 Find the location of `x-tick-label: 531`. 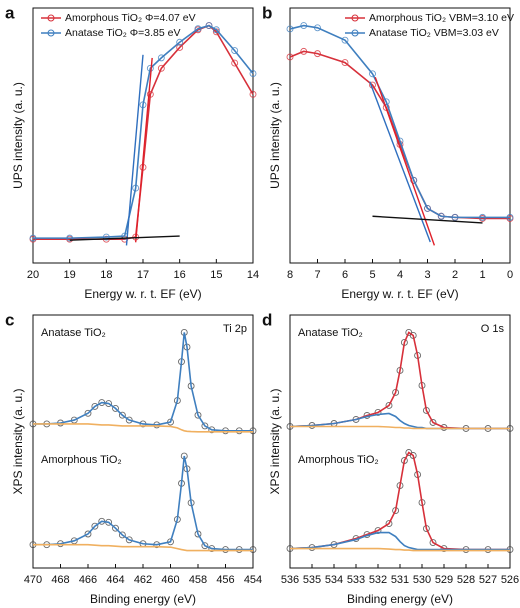

x-tick-label: 531 is located at coordinates (400, 580).